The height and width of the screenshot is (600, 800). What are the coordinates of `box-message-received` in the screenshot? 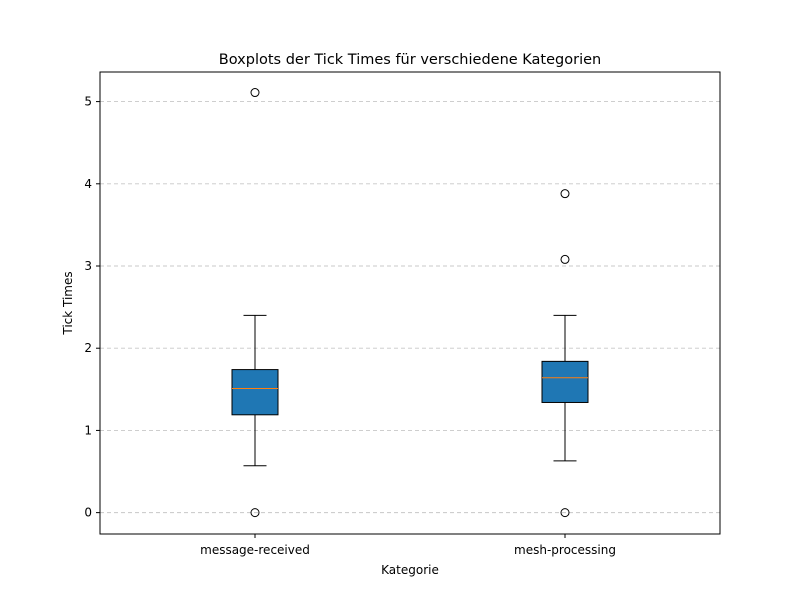 It's located at (255, 392).